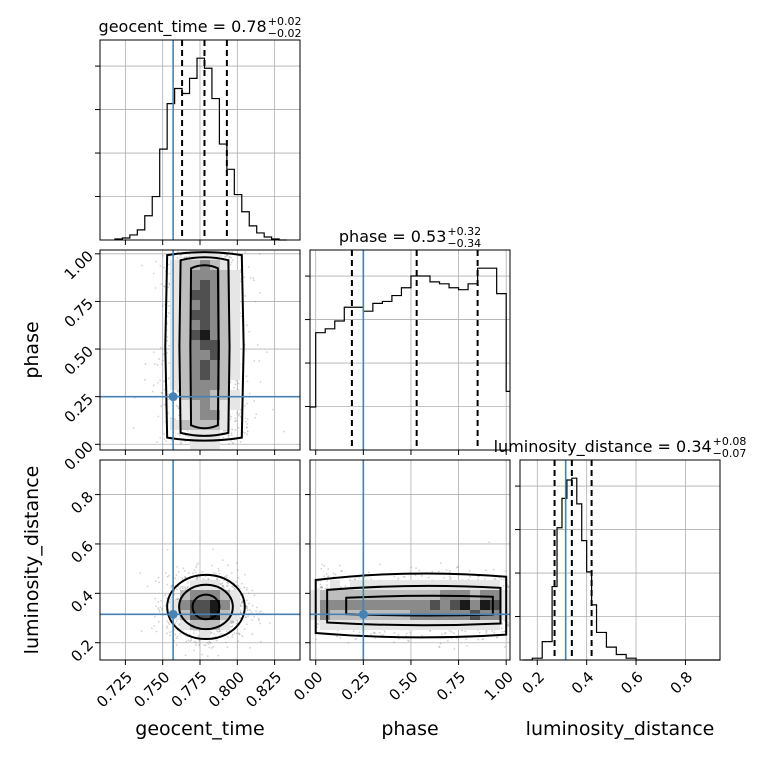  I want to click on tick-label-y-phase: 0.50, so click(79, 360).